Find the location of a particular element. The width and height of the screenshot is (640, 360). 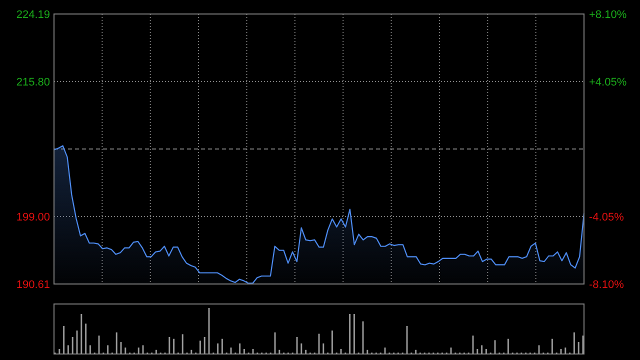

y2-tick-label: +4.05% is located at coordinates (608, 82).